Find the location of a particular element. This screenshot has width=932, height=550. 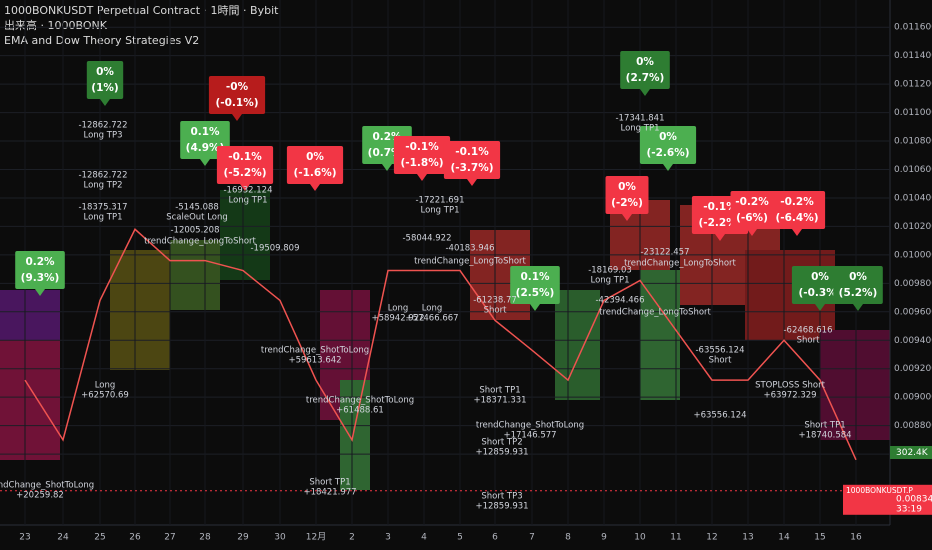

trade-label: -16932.124 is located at coordinates (247, 191).